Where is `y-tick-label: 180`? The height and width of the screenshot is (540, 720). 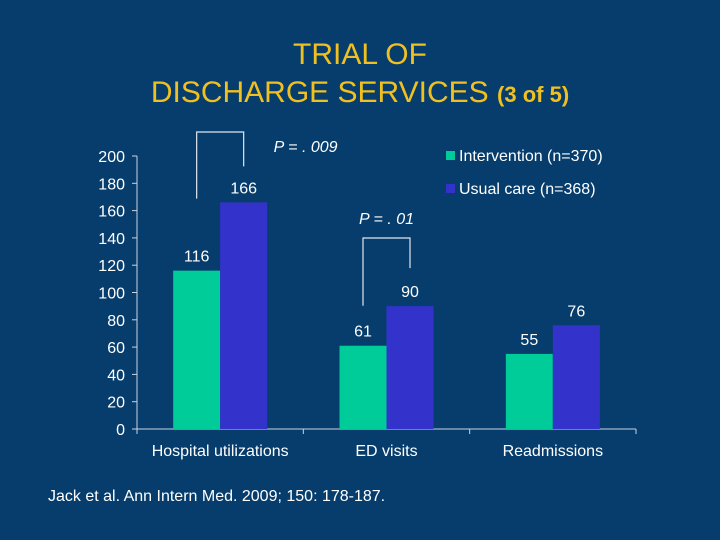
y-tick-label: 180 is located at coordinates (111, 184).